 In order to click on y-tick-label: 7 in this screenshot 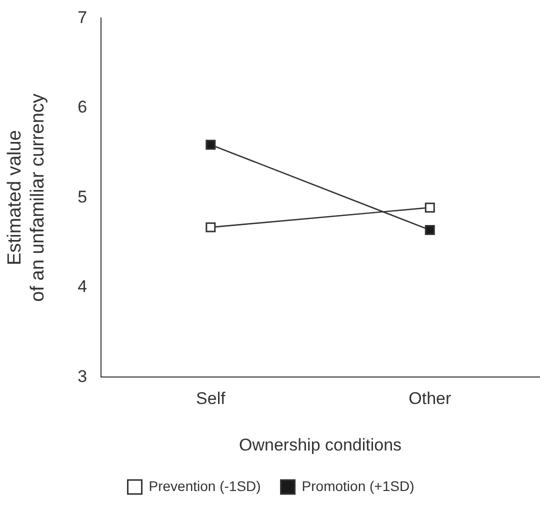, I will do `click(83, 17)`.